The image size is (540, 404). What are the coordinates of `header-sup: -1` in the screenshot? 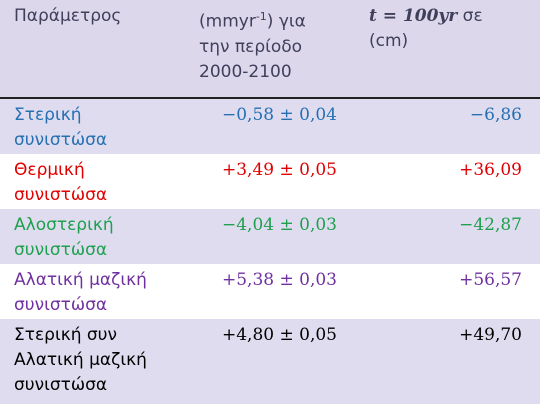 It's located at (261, 16).